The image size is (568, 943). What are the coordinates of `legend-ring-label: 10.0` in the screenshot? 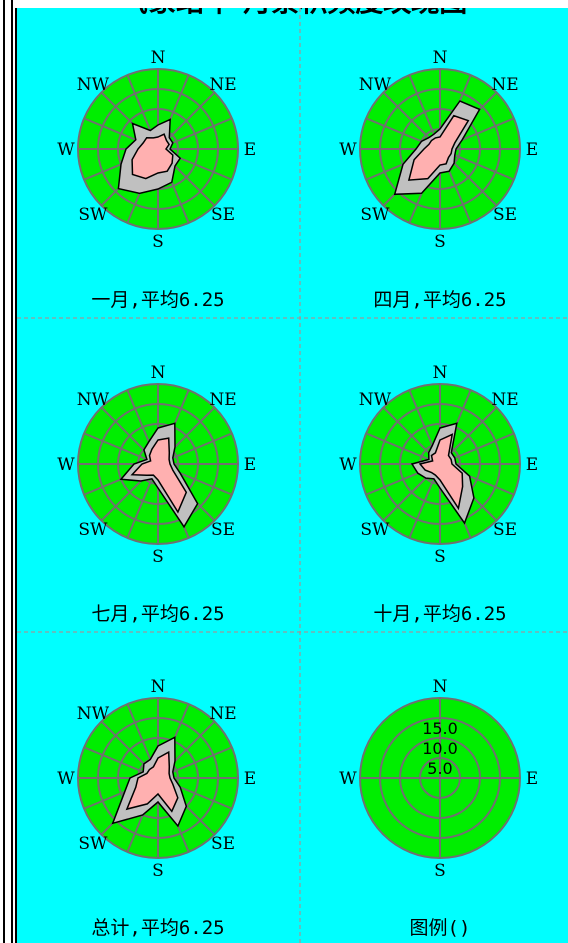 It's located at (440, 748).